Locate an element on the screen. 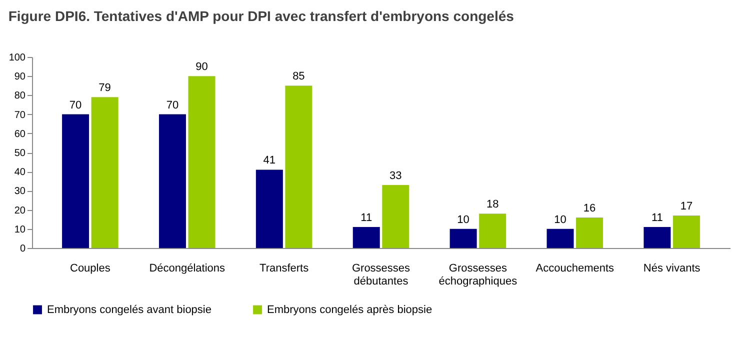 Image resolution: width=753 pixels, height=340 pixels. data-label: 16 is located at coordinates (589, 208).